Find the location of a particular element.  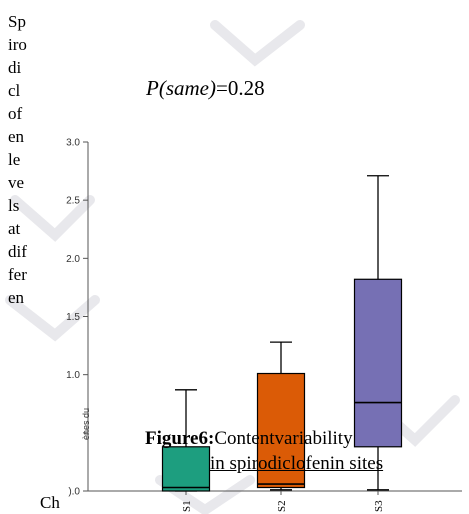

side-text-line: iro is located at coordinates (17, 44).